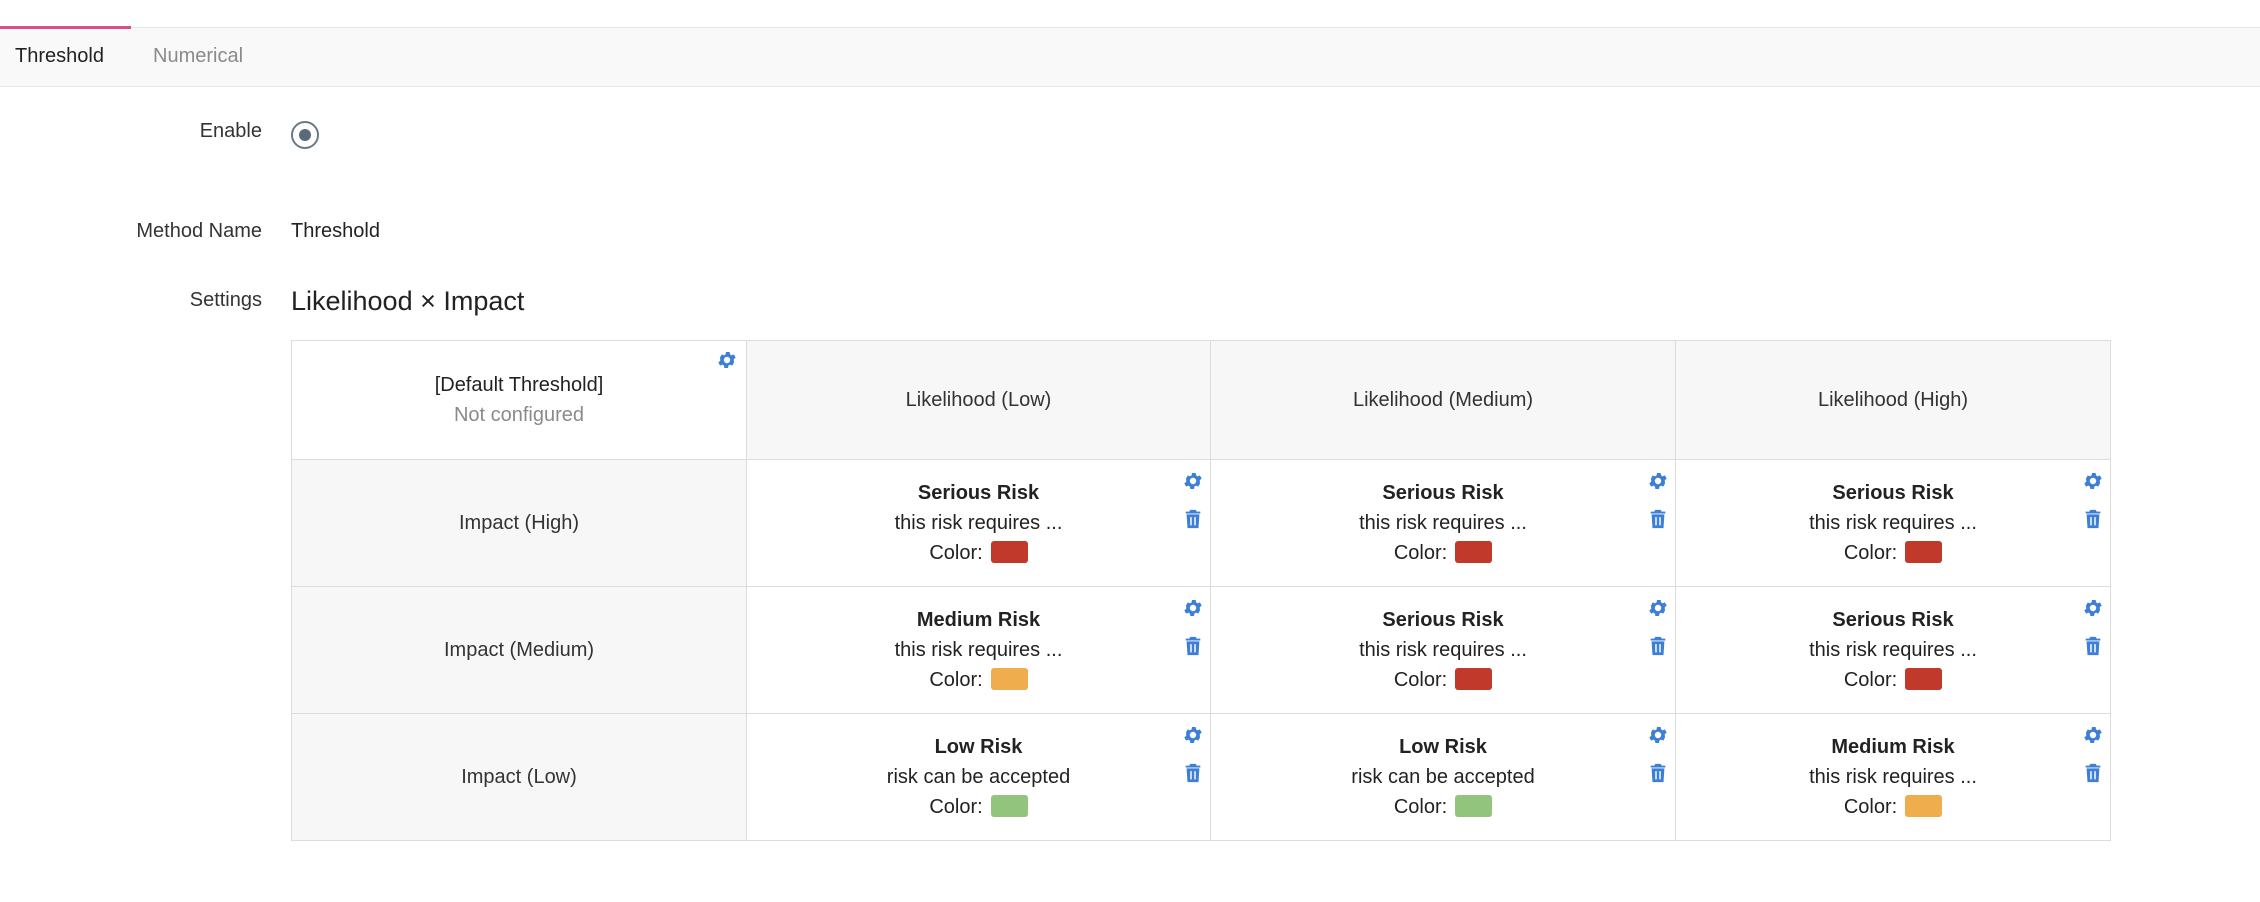 This screenshot has height=902, width=2260. What do you see at coordinates (225, 300) in the screenshot?
I see `settings-label: Settings` at bounding box center [225, 300].